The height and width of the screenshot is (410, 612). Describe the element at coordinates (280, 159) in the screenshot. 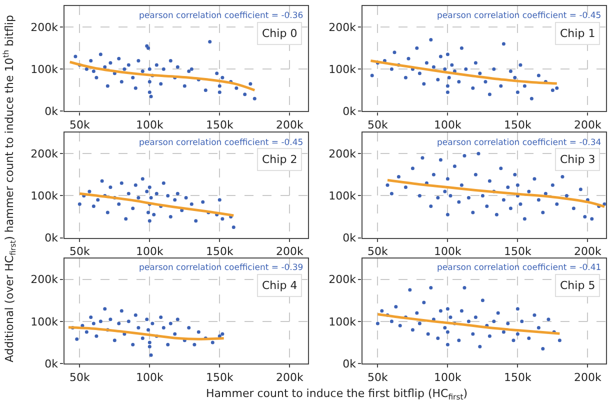

I see `annotation: Chip 2` at that location.